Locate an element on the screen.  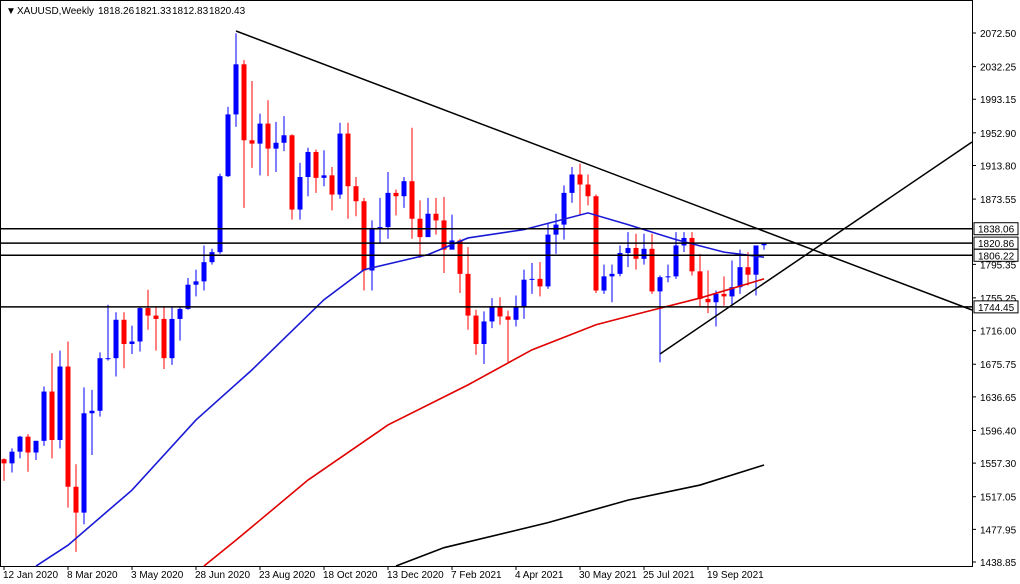
x-tick-label: 12 Jan 2020 is located at coordinates (30, 575).